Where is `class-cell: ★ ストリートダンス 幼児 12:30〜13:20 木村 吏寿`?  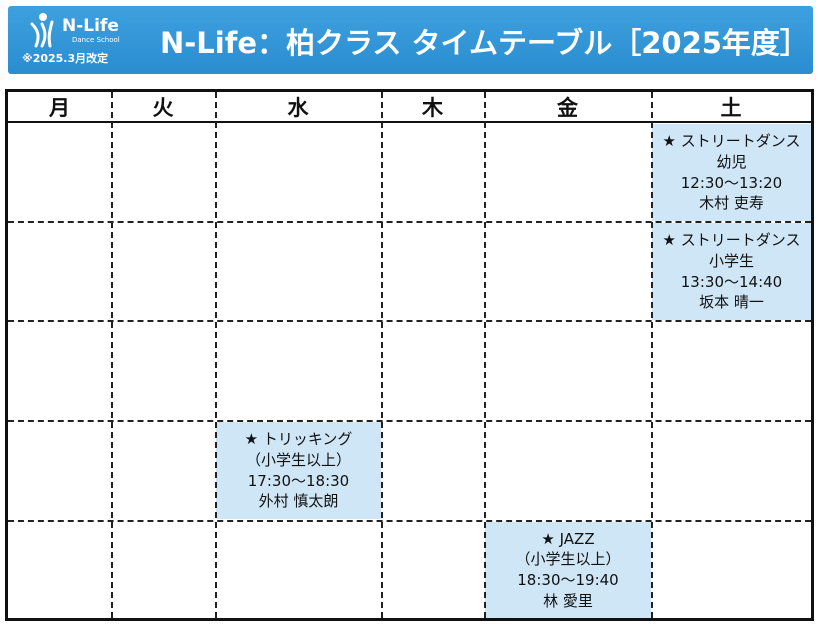
class-cell: ★ ストリートダンス 幼児 12:30〜13:20 木村 吏寿 is located at coordinates (731, 172).